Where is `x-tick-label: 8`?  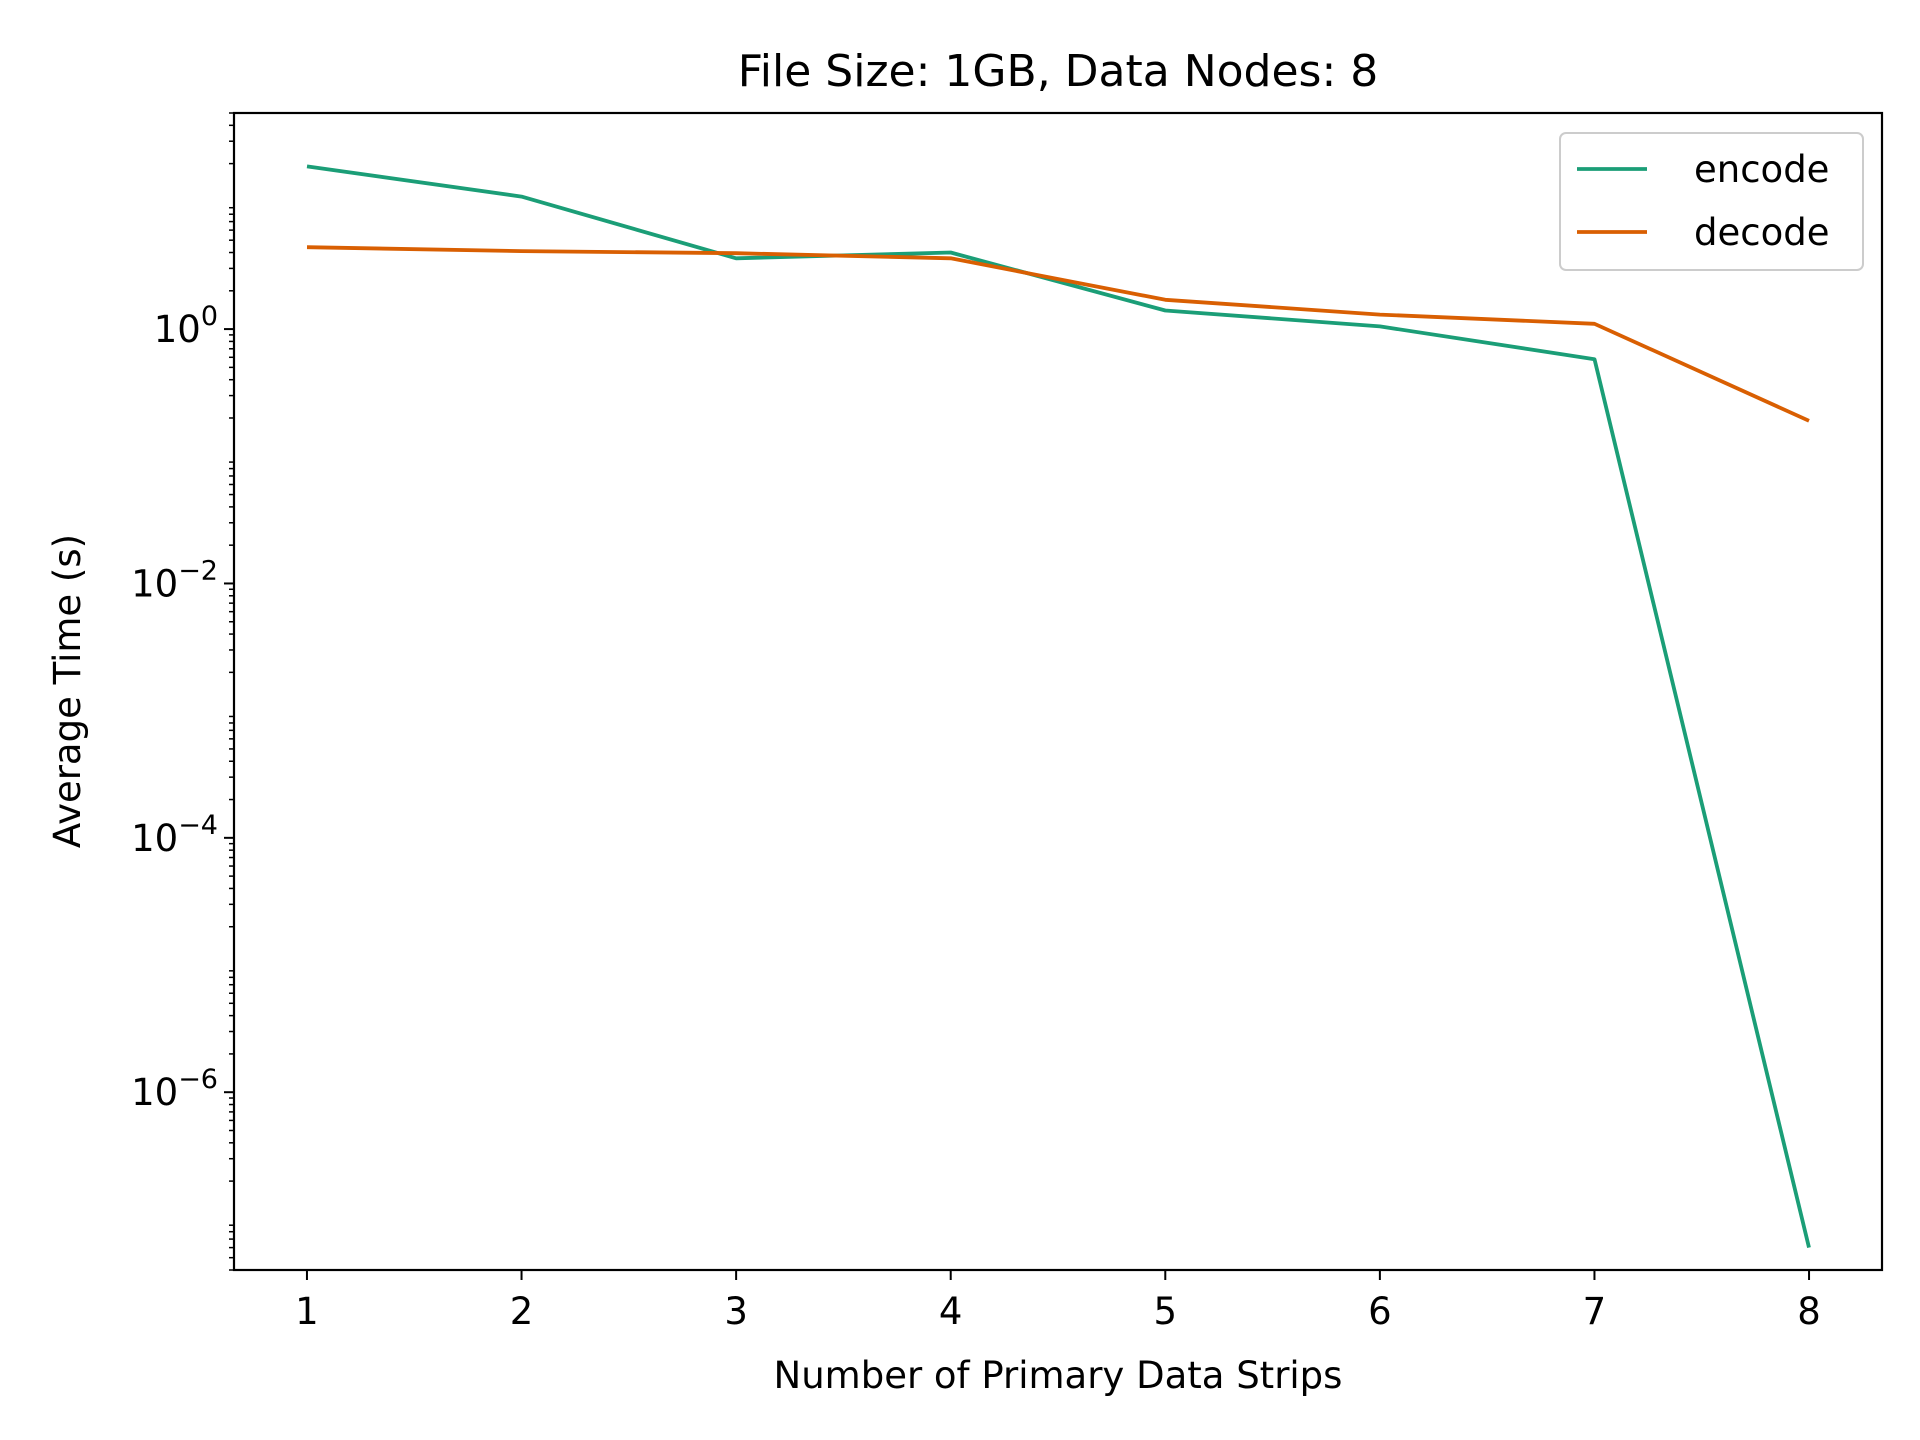
x-tick-label: 8 is located at coordinates (1809, 1311).